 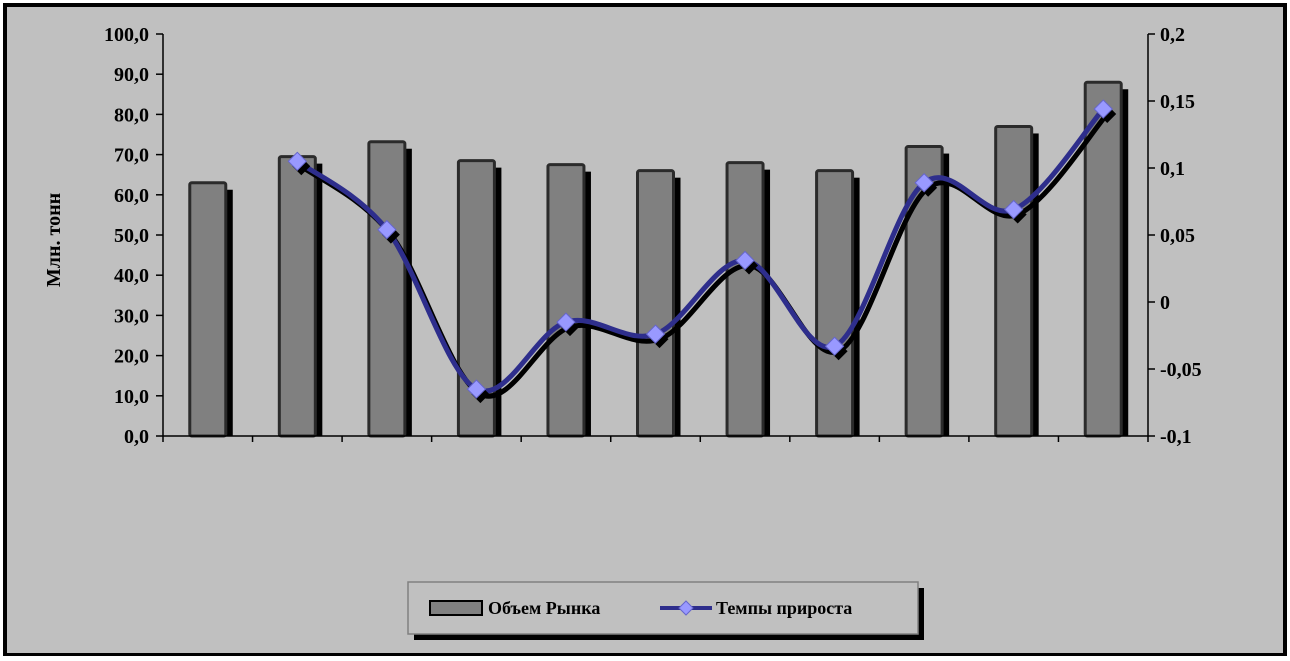 What do you see at coordinates (131, 276) in the screenshot?
I see `y-tick-label: 40,0` at bounding box center [131, 276].